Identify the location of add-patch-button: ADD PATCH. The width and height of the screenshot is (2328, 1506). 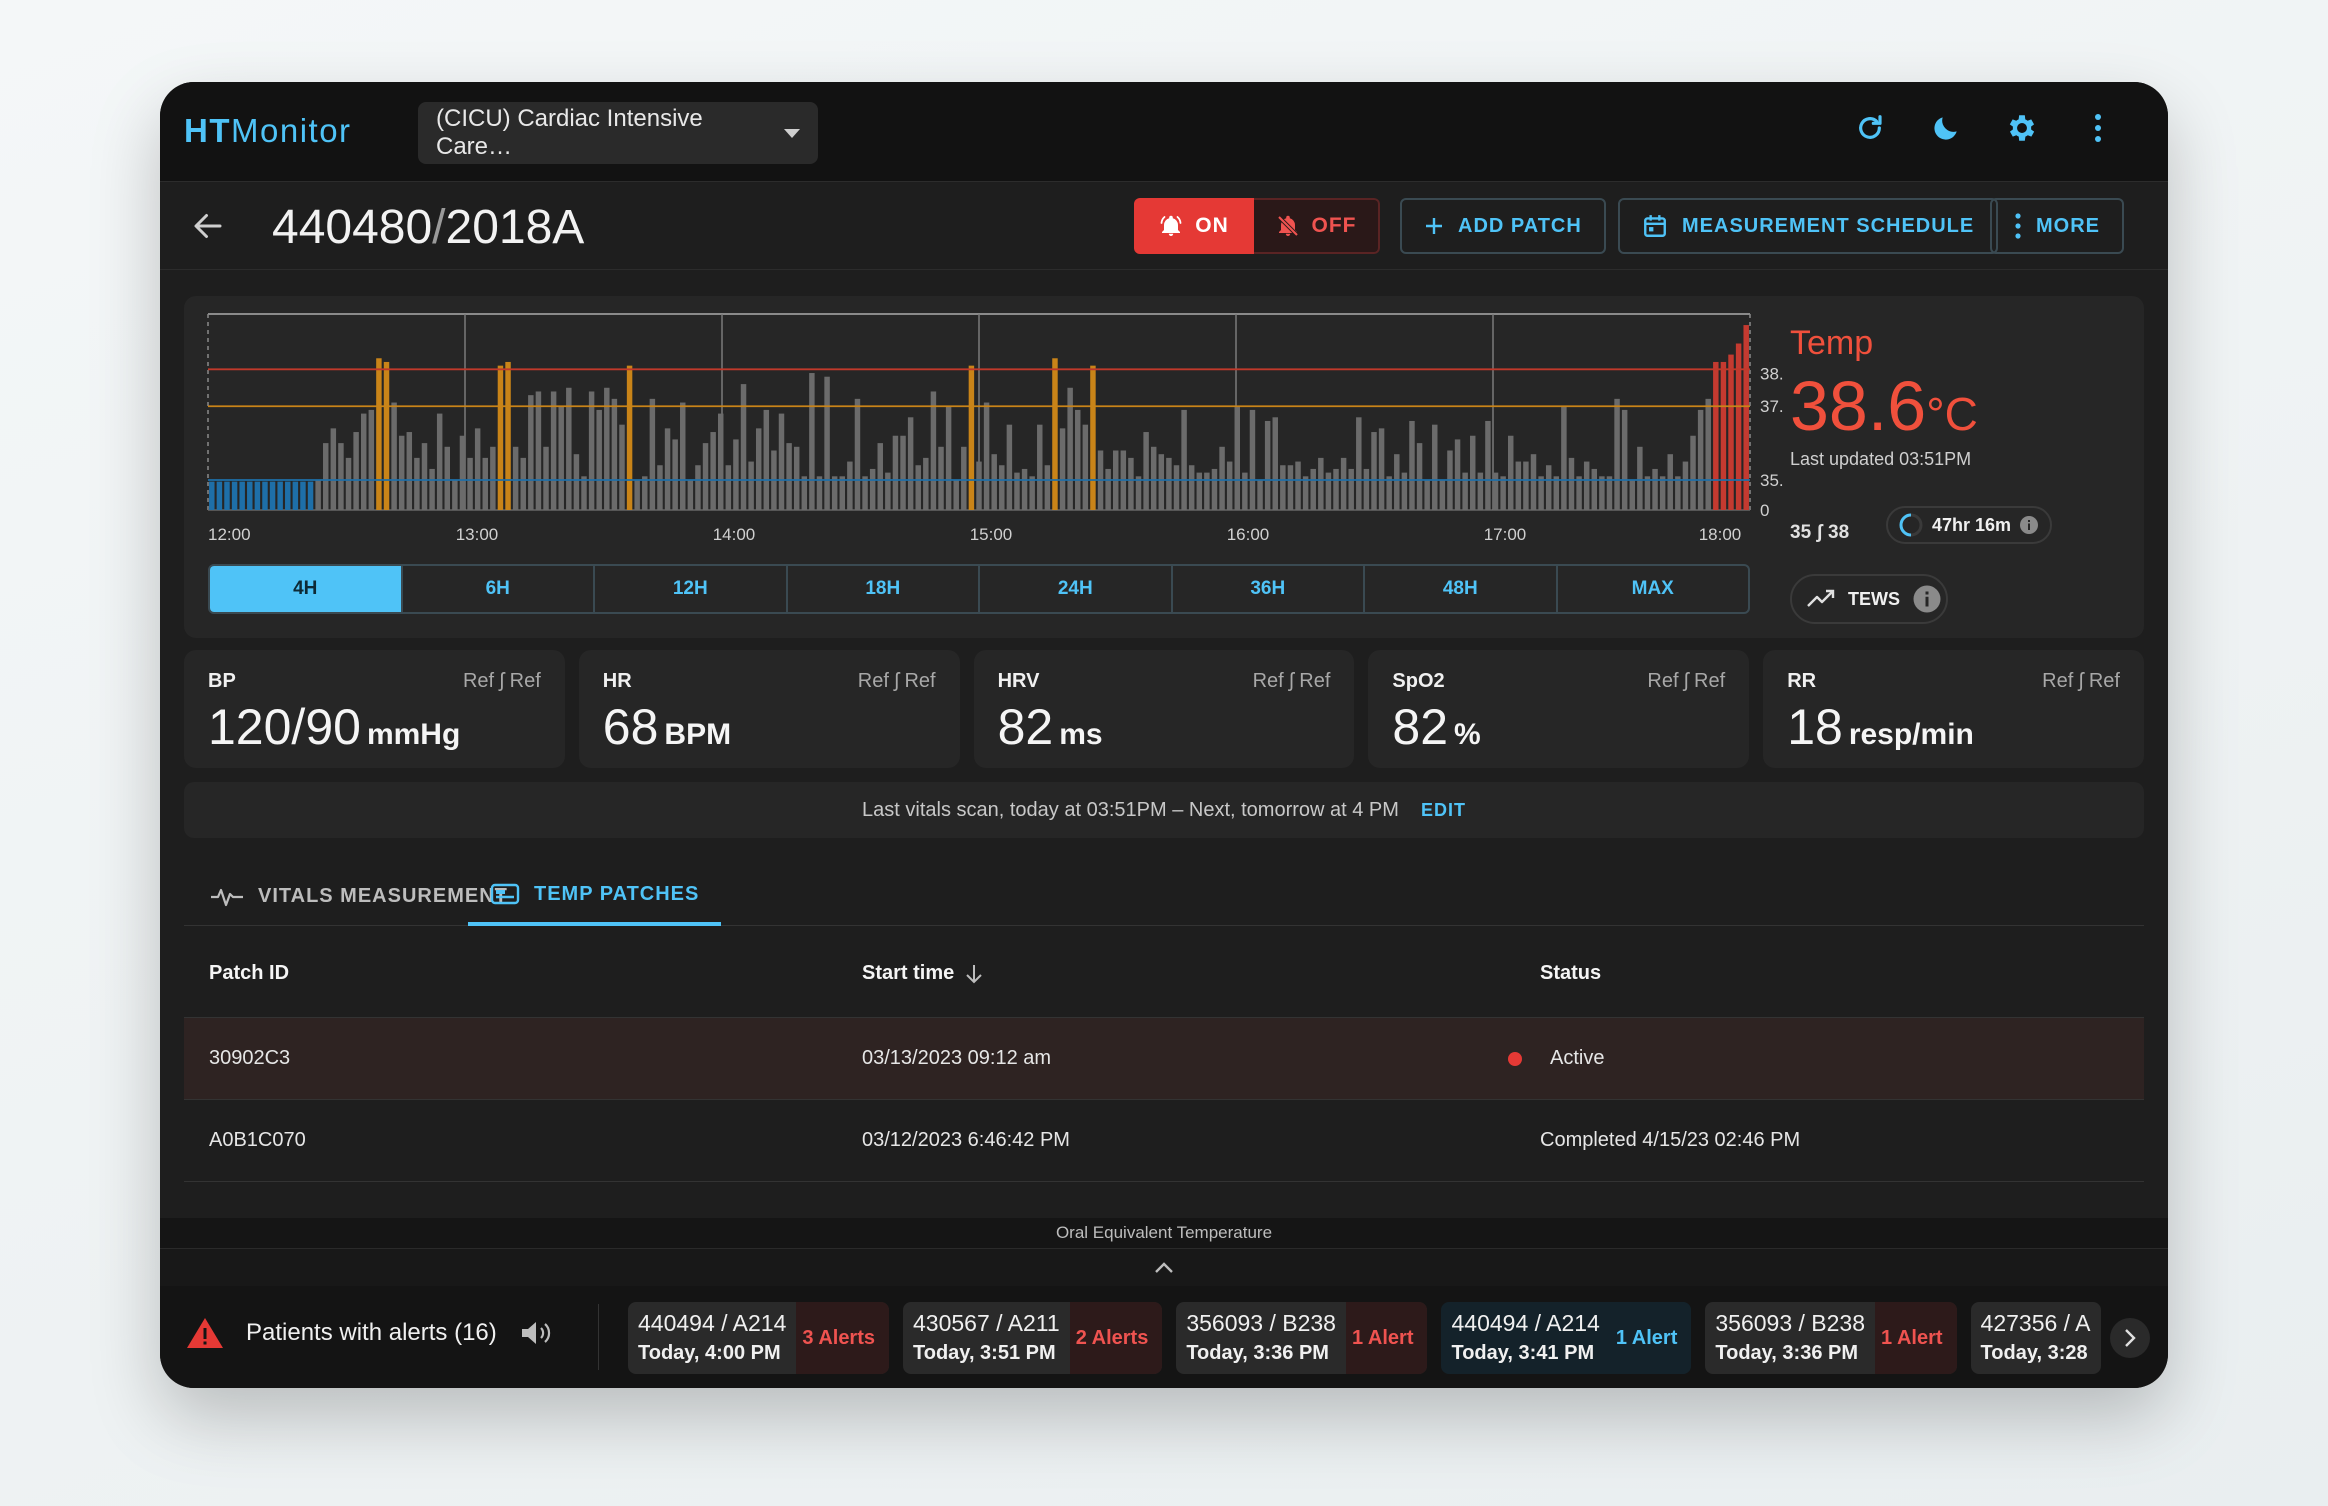
(1503, 226).